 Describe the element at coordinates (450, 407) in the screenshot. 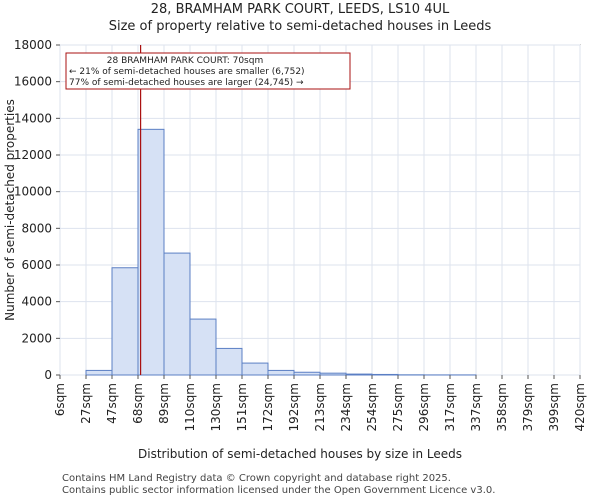

I see `x-tick-label: 317sqm` at that location.